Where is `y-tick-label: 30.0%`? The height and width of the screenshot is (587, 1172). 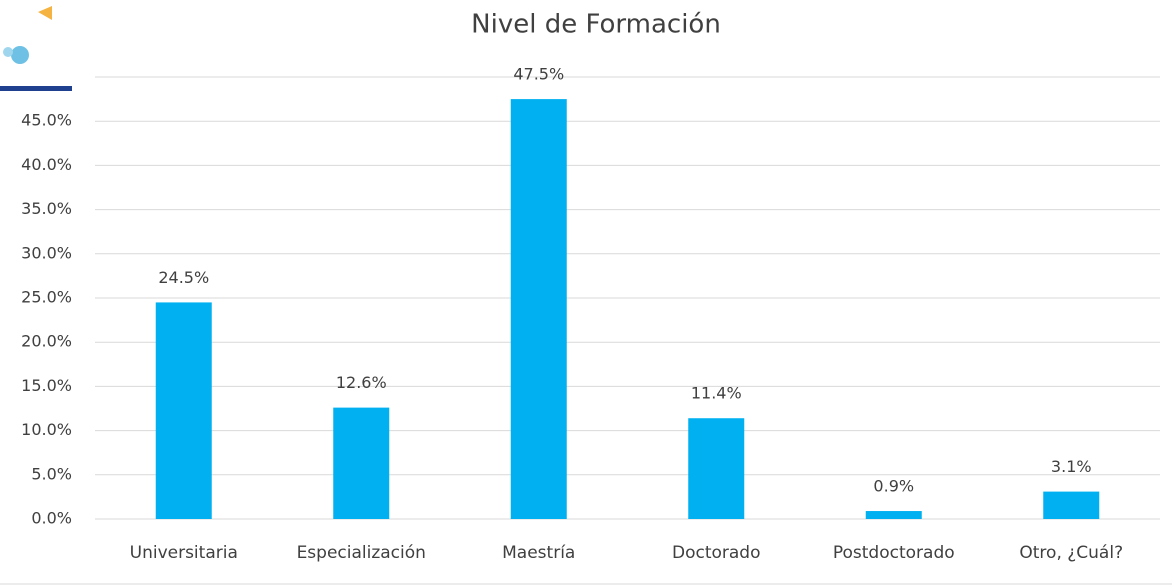 y-tick-label: 30.0% is located at coordinates (46, 252).